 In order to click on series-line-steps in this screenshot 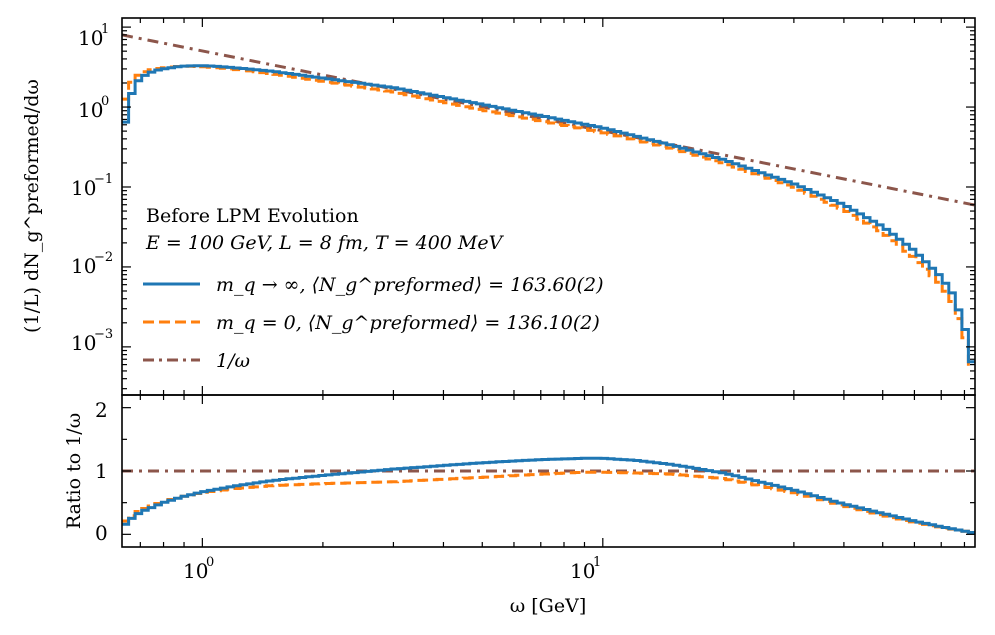, I will do `click(548, 495)`.